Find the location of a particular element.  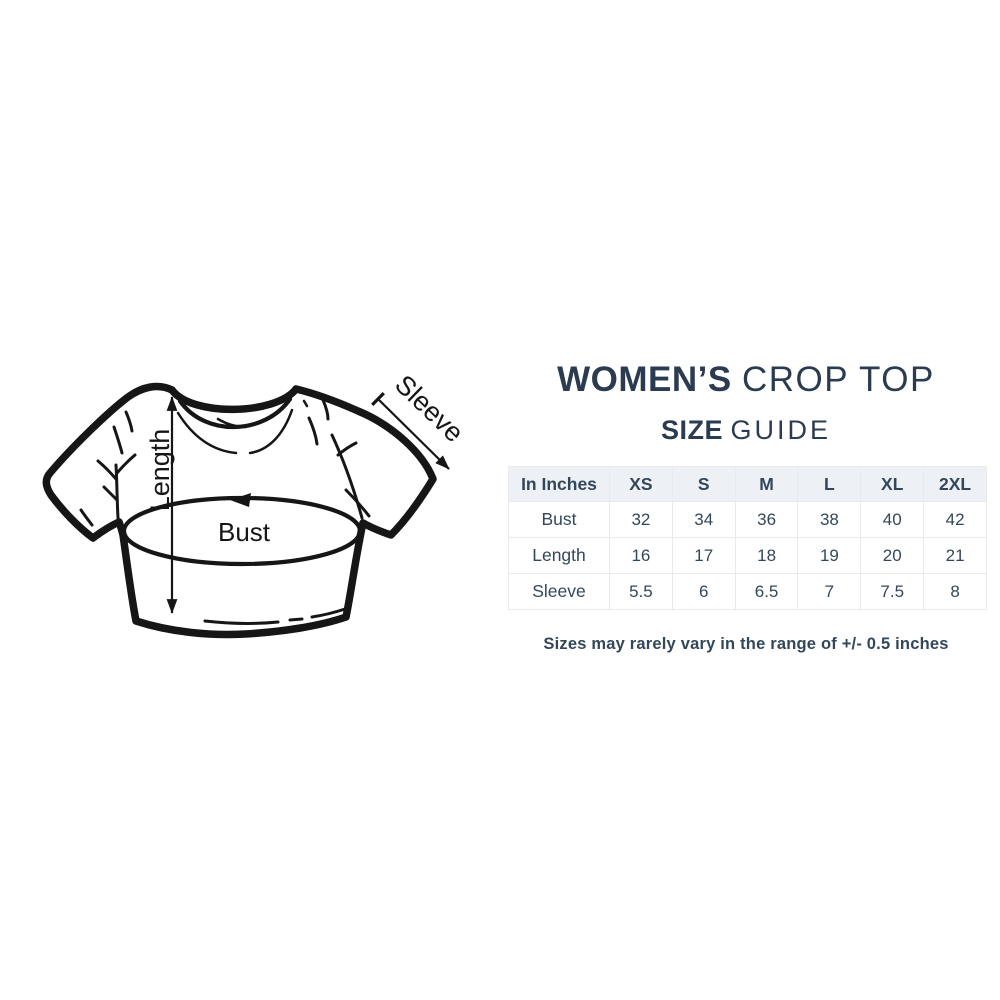

measurement-row-label: Sleeve is located at coordinates (559, 591).